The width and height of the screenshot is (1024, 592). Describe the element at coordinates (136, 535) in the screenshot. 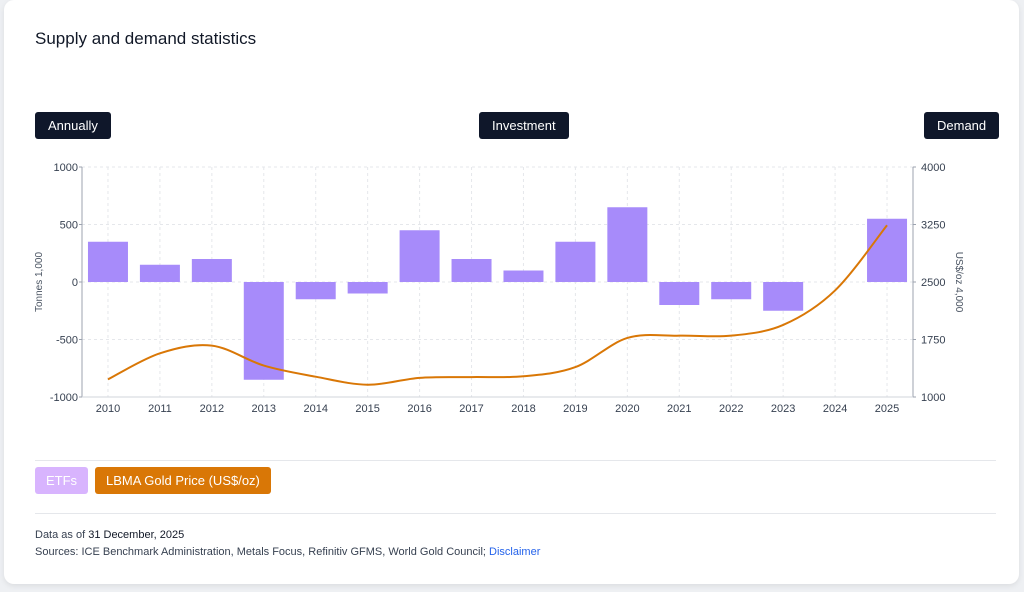

I see `data-as-of-date: 31 December, 2025` at that location.